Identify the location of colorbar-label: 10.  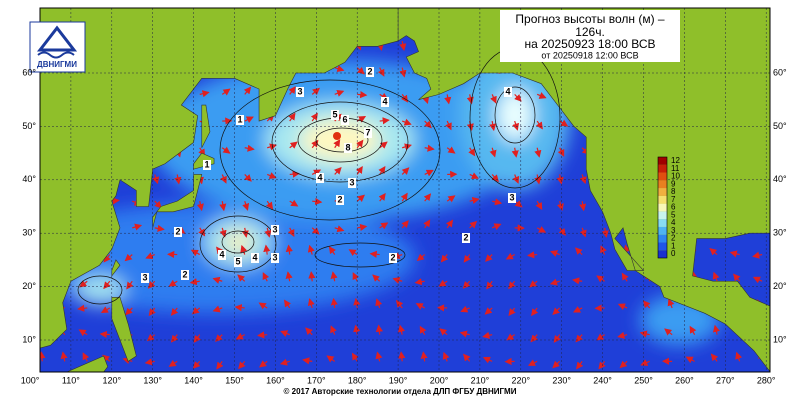
(675, 176).